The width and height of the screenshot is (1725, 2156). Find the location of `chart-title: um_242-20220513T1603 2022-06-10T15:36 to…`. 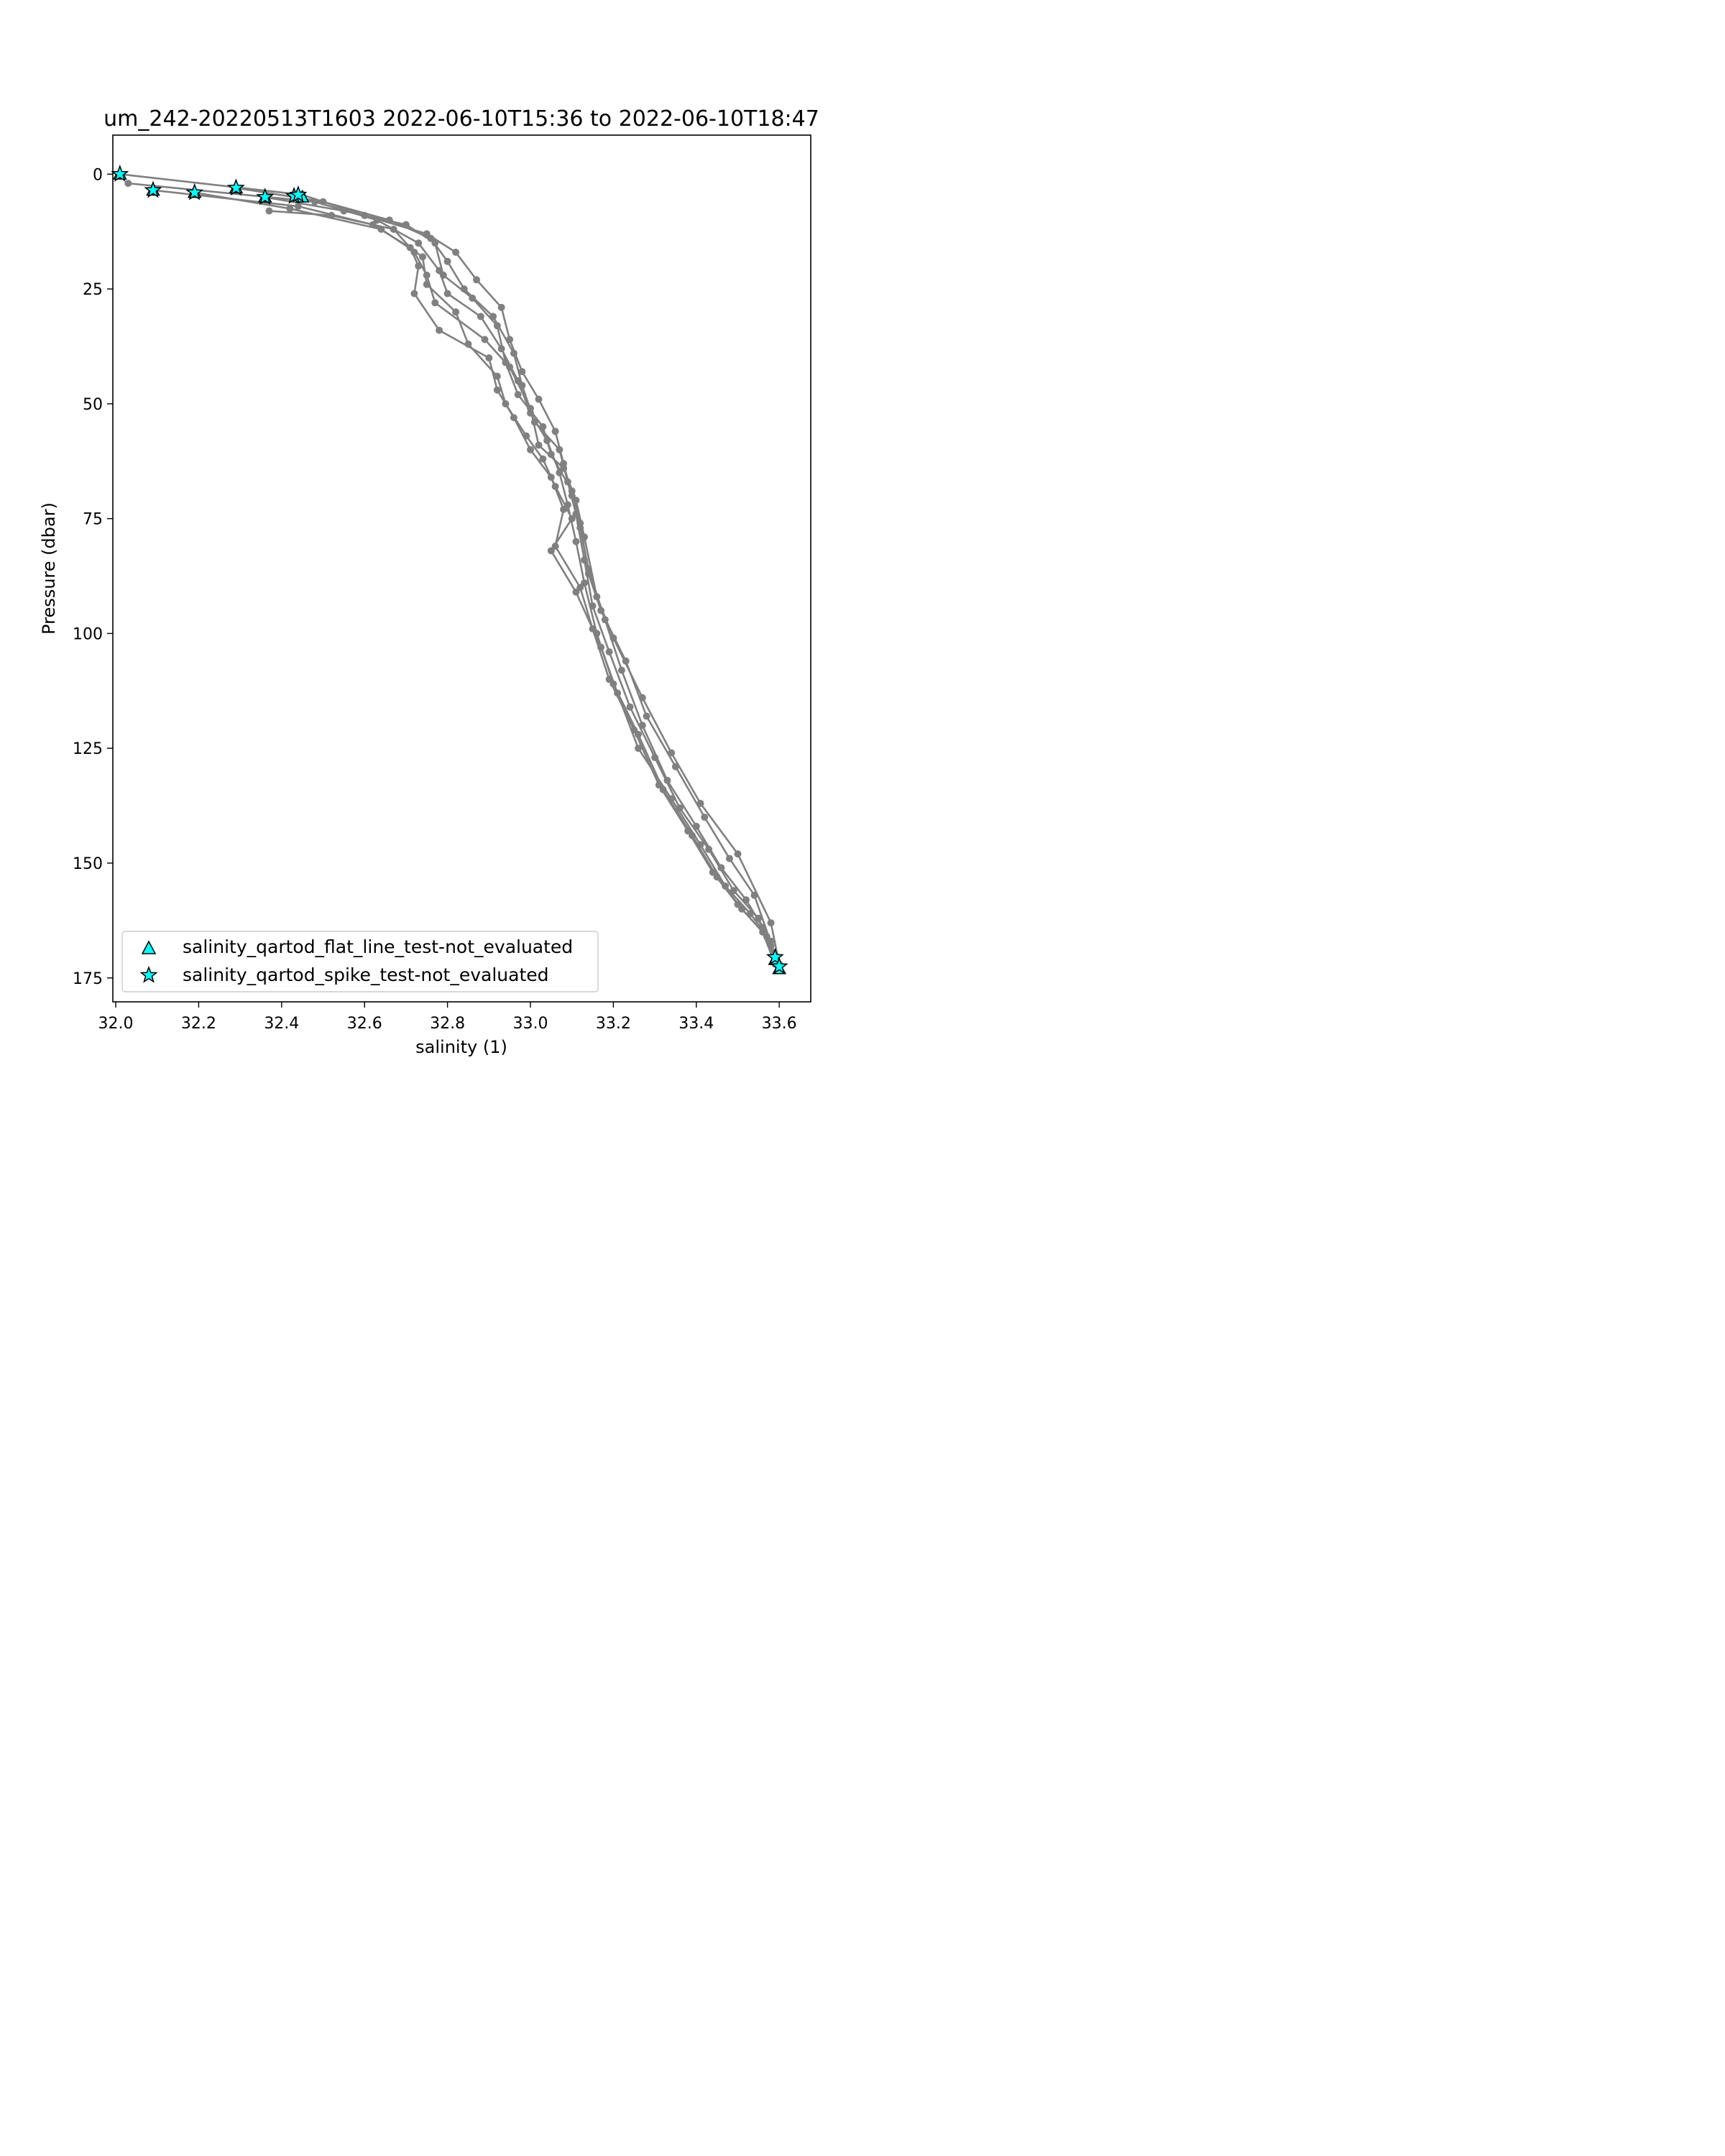

chart-title: um_242-20220513T1603 2022-06-10T15:36 to… is located at coordinates (461, 119).